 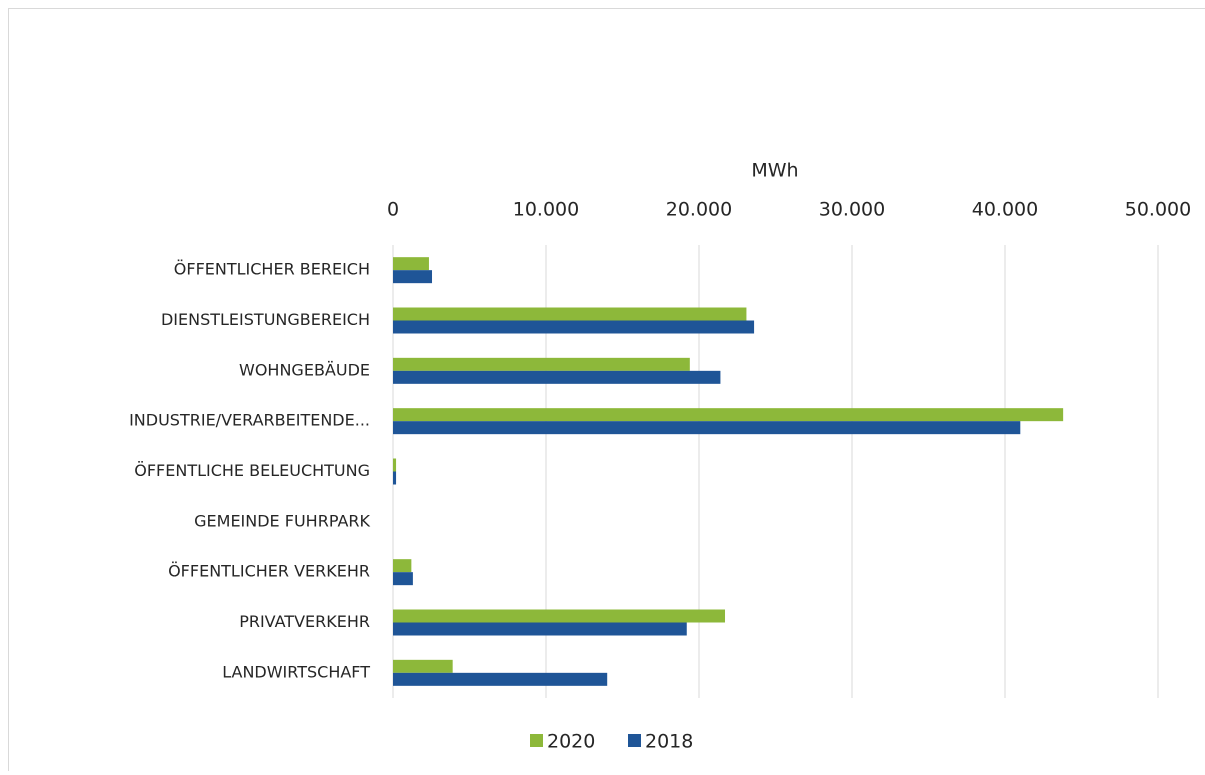 I want to click on y-tick-label: ÖFFENTLICHER VERKEHR, so click(x=269, y=571).